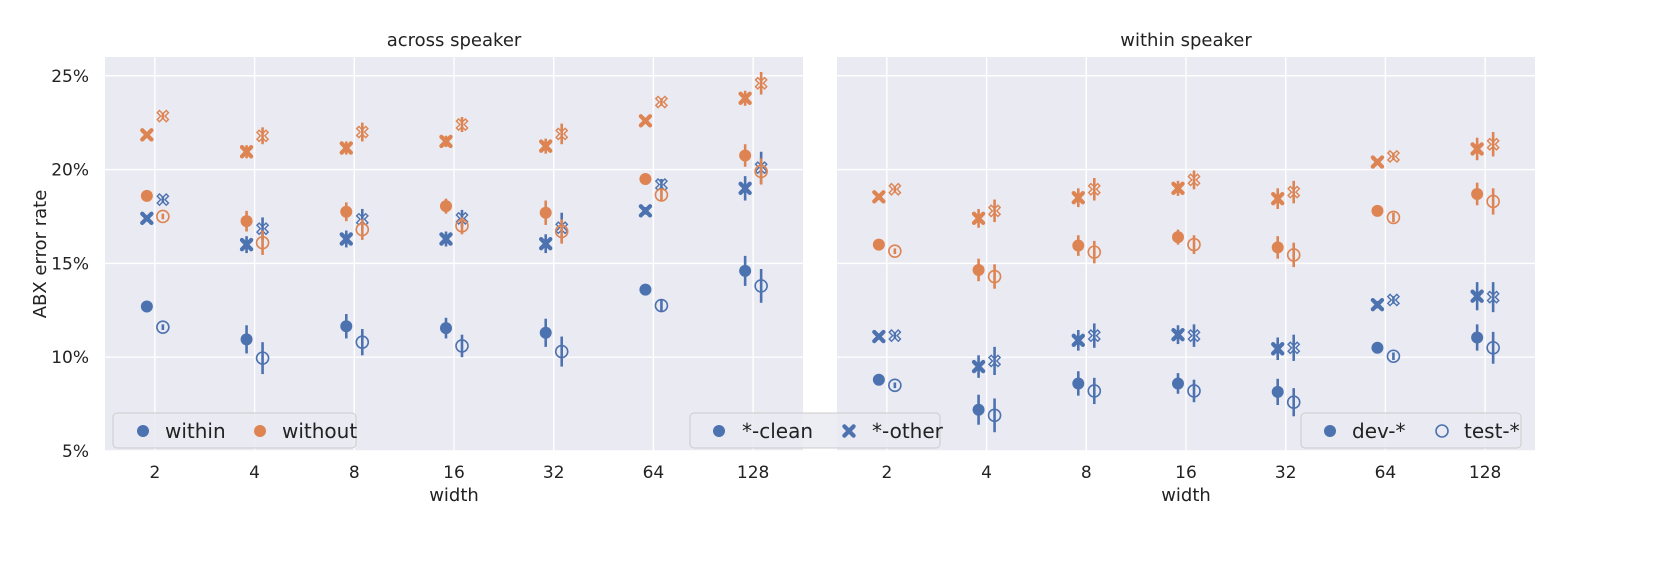  I want to click on series-within-other-dev, so click(446, 215).